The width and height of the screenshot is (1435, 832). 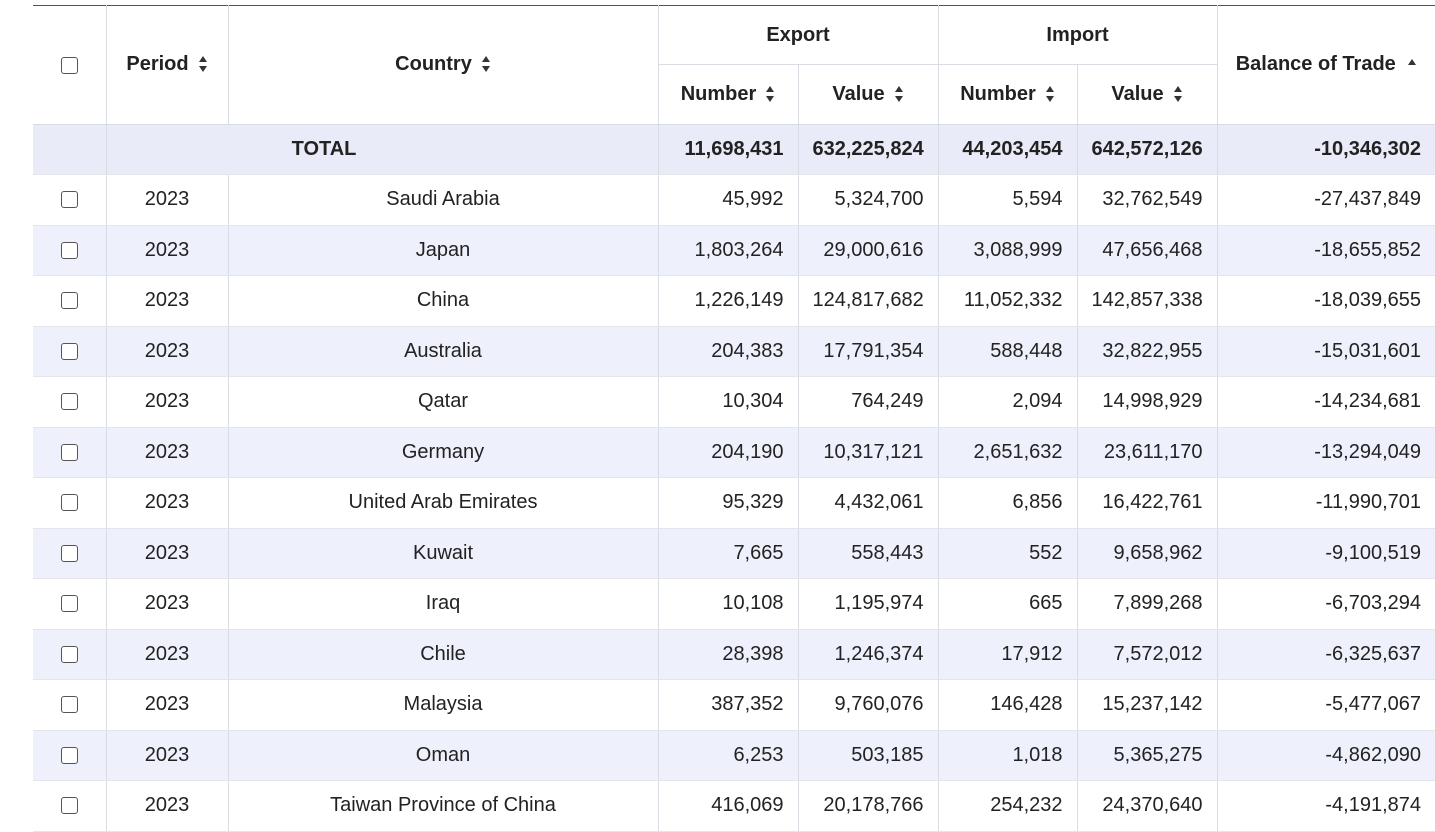 I want to click on country-cell: United Arab Emirates, so click(x=443, y=503).